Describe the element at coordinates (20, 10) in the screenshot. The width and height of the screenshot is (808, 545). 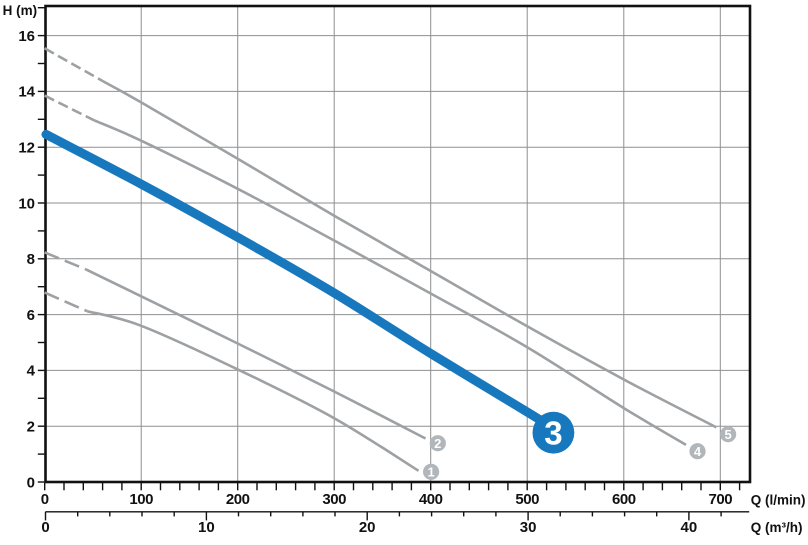
I see `svg-text: H (m)` at that location.